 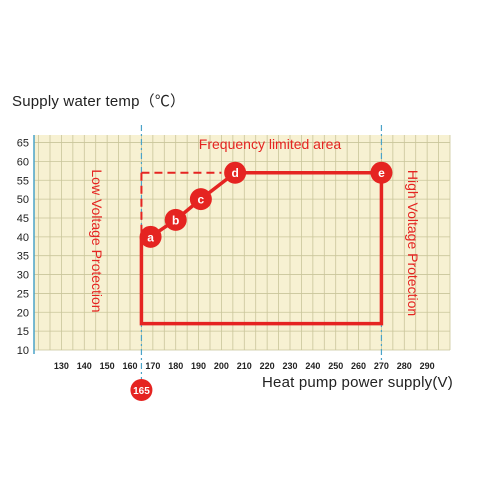 What do you see at coordinates (413, 243) in the screenshot?
I see `high-voltage-label: High Voltage Protection` at bounding box center [413, 243].